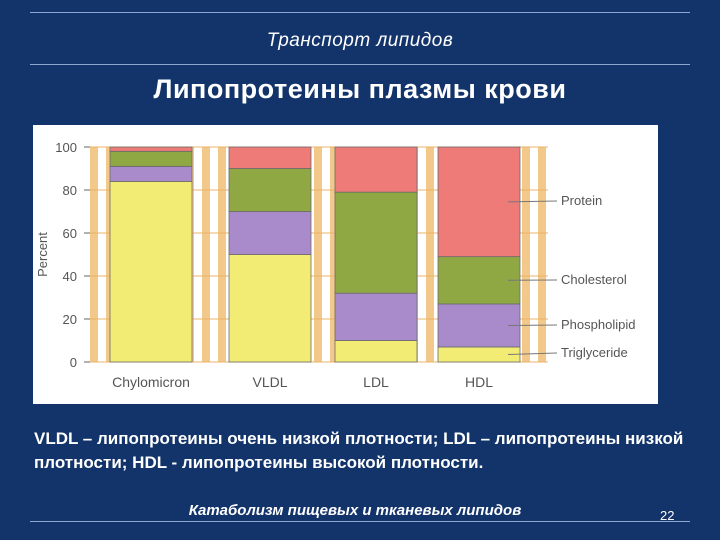 The width and height of the screenshot is (720, 540). Describe the element at coordinates (360, 64) in the screenshot. I see `header-rule` at that location.